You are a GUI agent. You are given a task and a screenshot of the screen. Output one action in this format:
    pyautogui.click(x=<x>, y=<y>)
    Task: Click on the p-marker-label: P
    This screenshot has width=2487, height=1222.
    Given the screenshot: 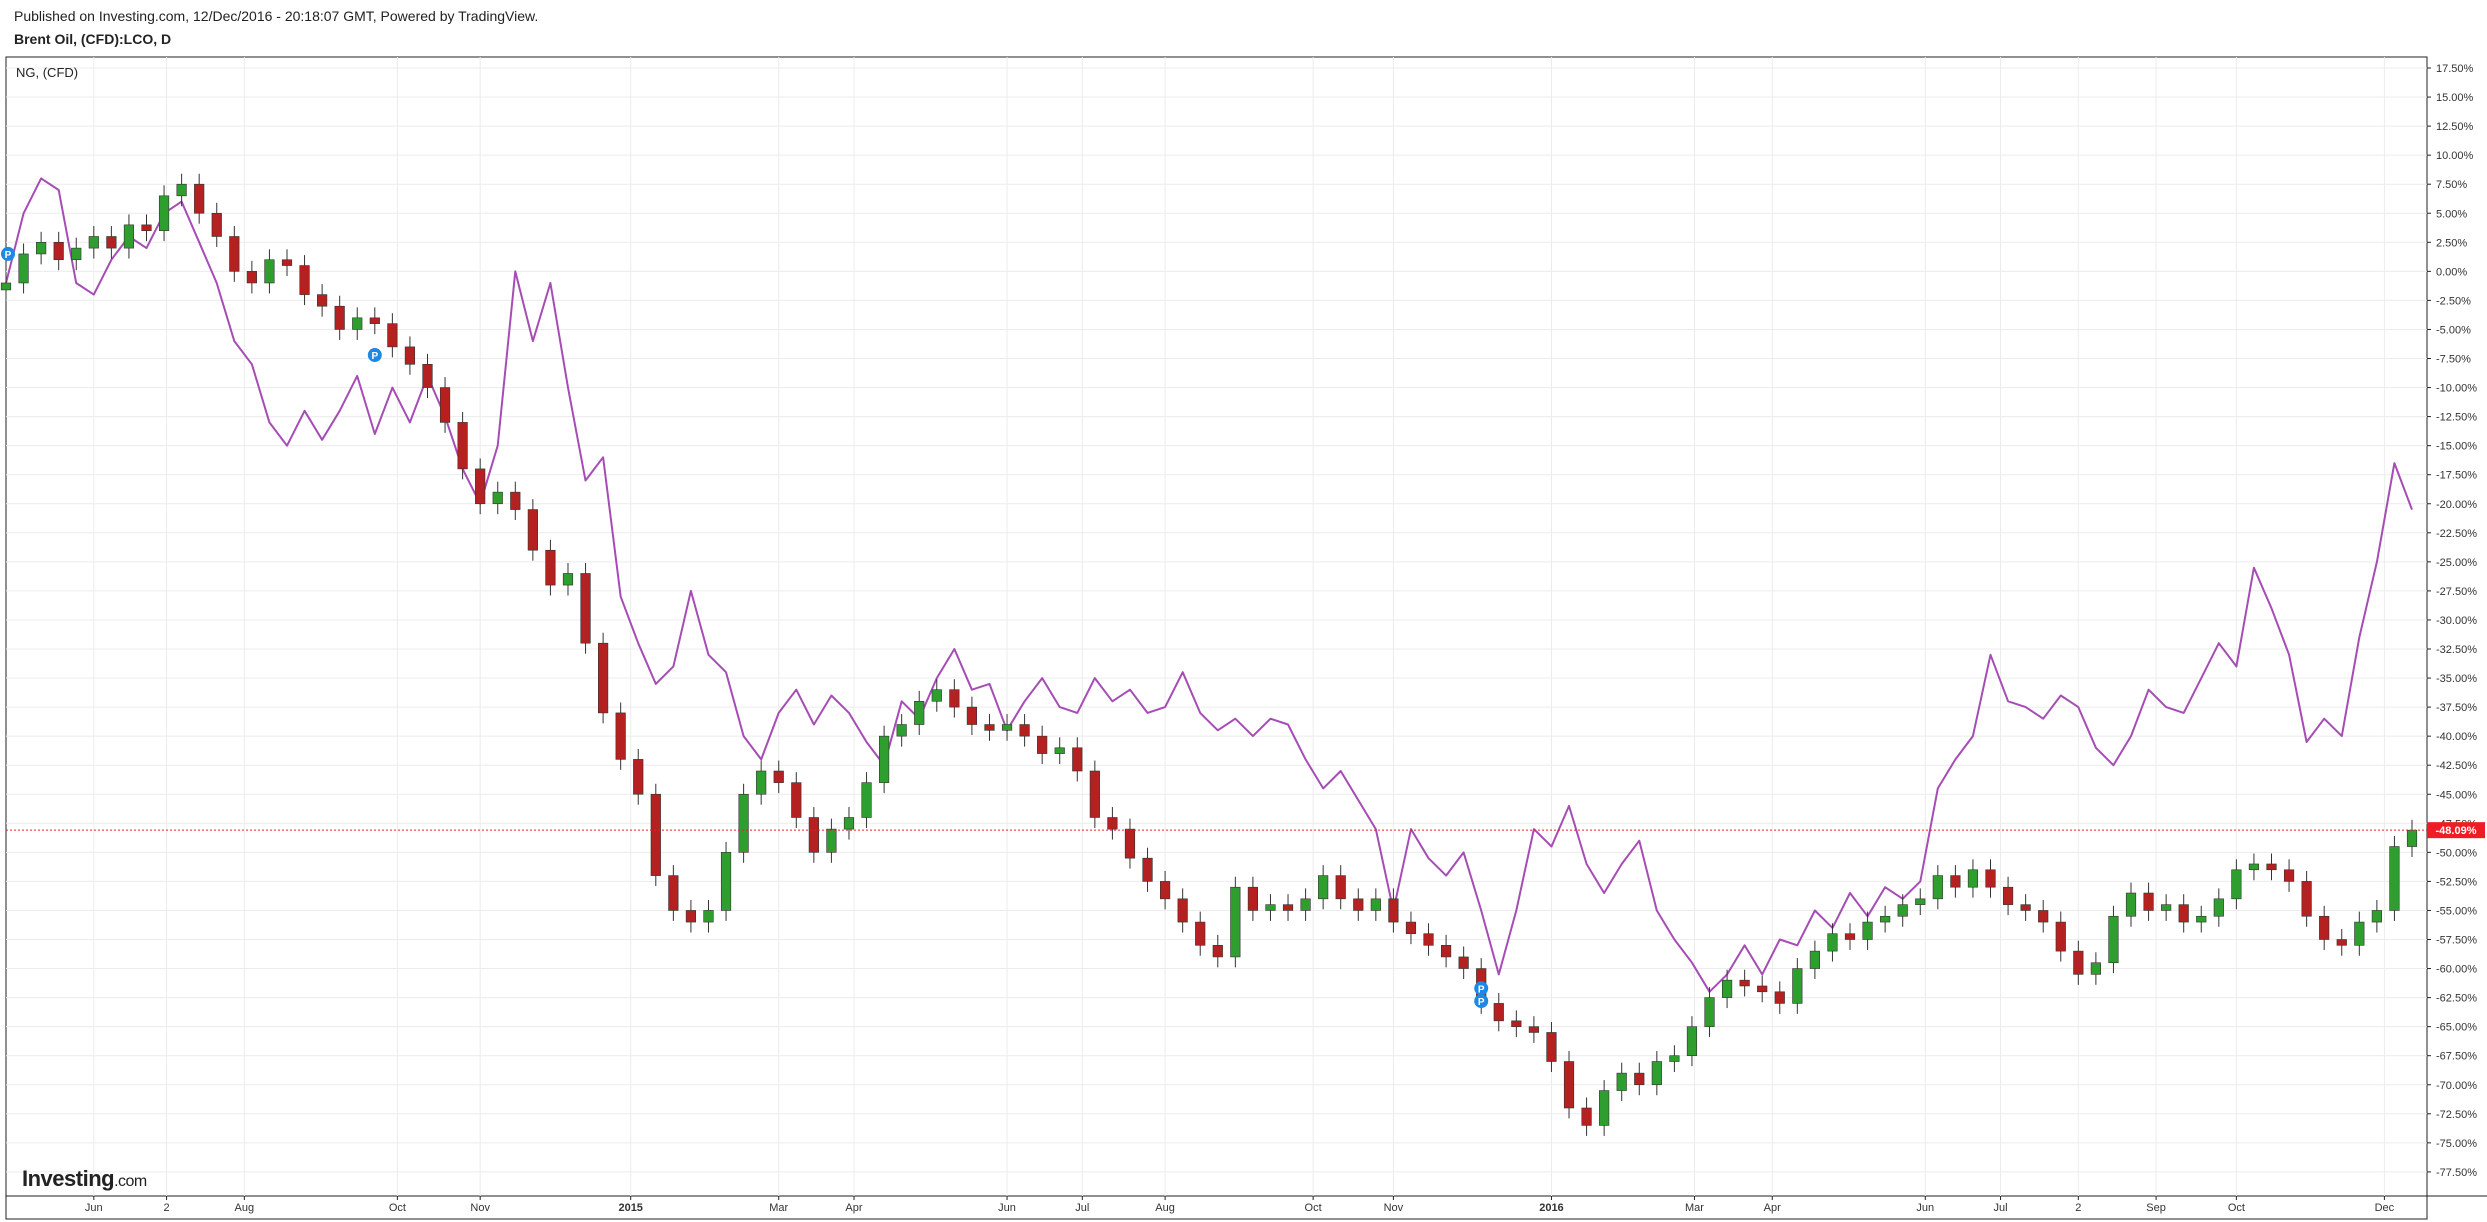 What is the action you would take?
    pyautogui.click(x=8, y=255)
    